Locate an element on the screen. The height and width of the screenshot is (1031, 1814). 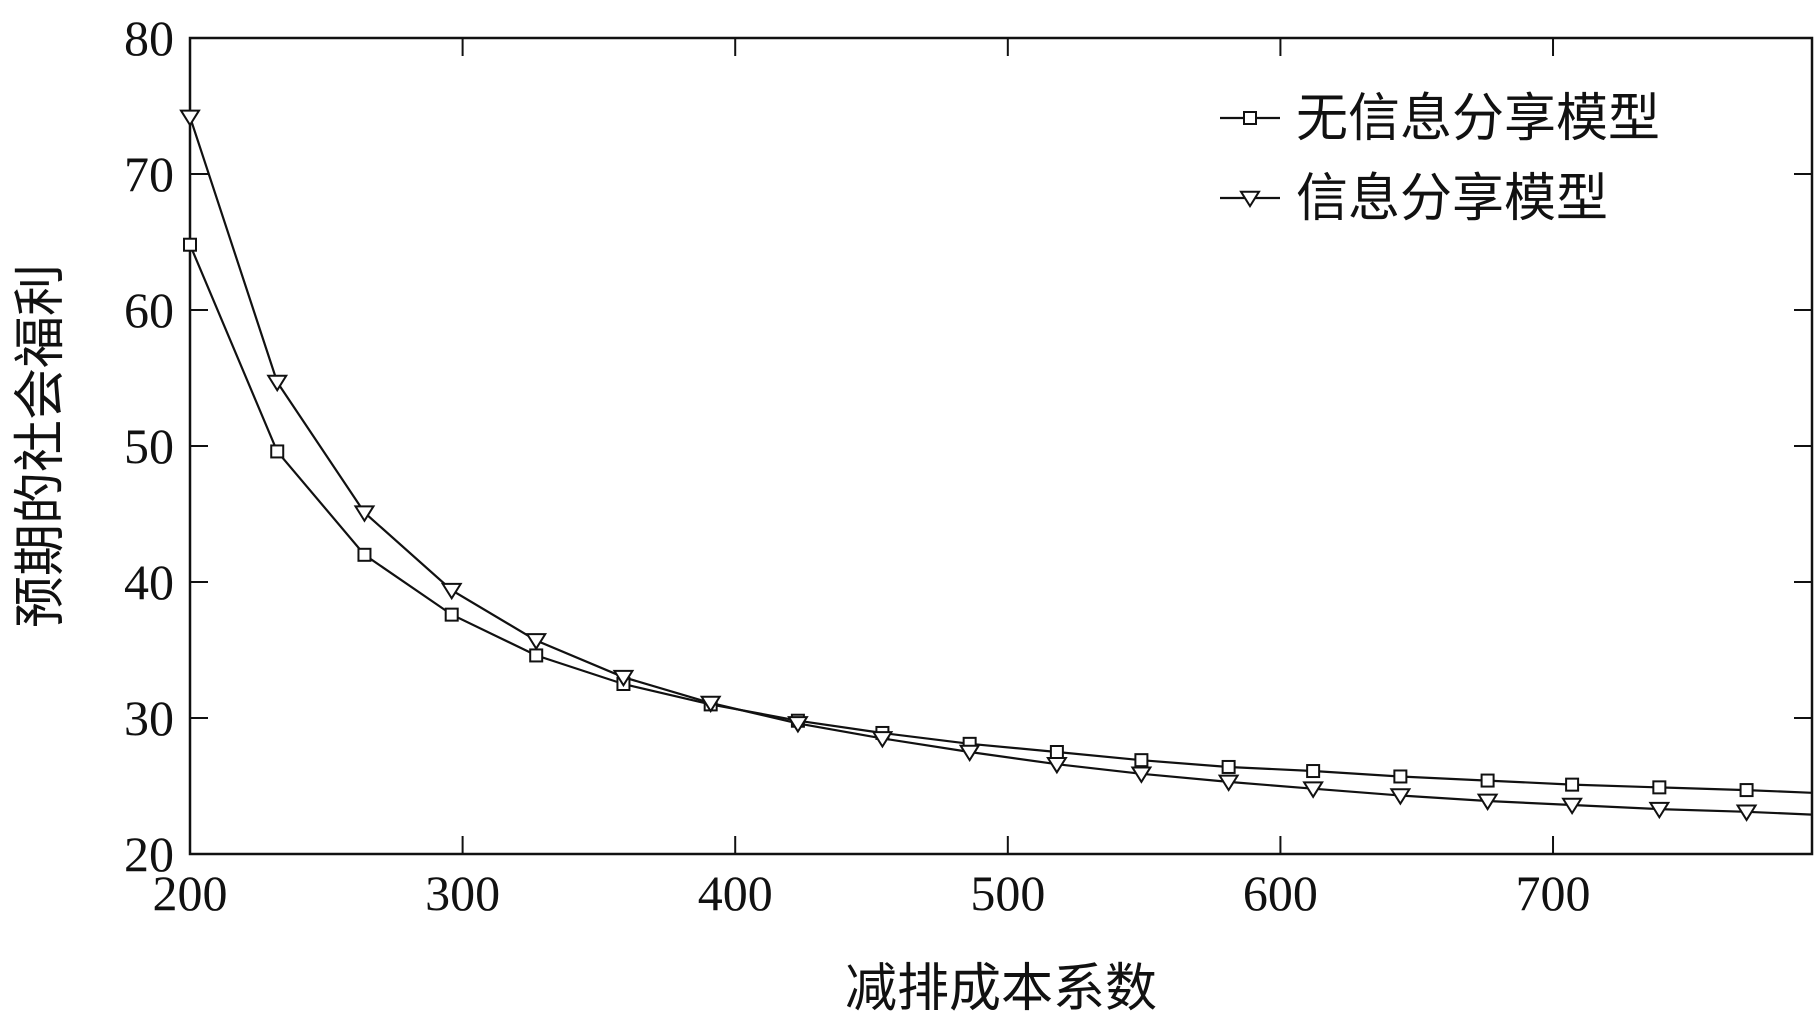
x-axis-title: 减排成本系数 is located at coordinates (1001, 989).